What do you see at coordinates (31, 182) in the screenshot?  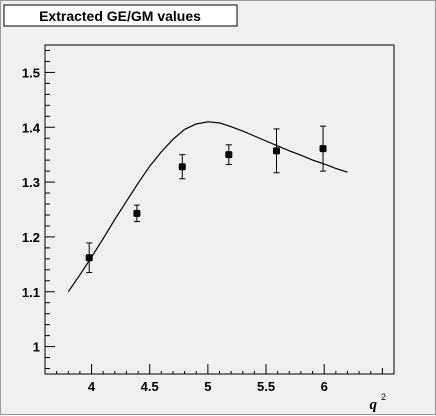 I see `y-tick-label: 1.3` at bounding box center [31, 182].